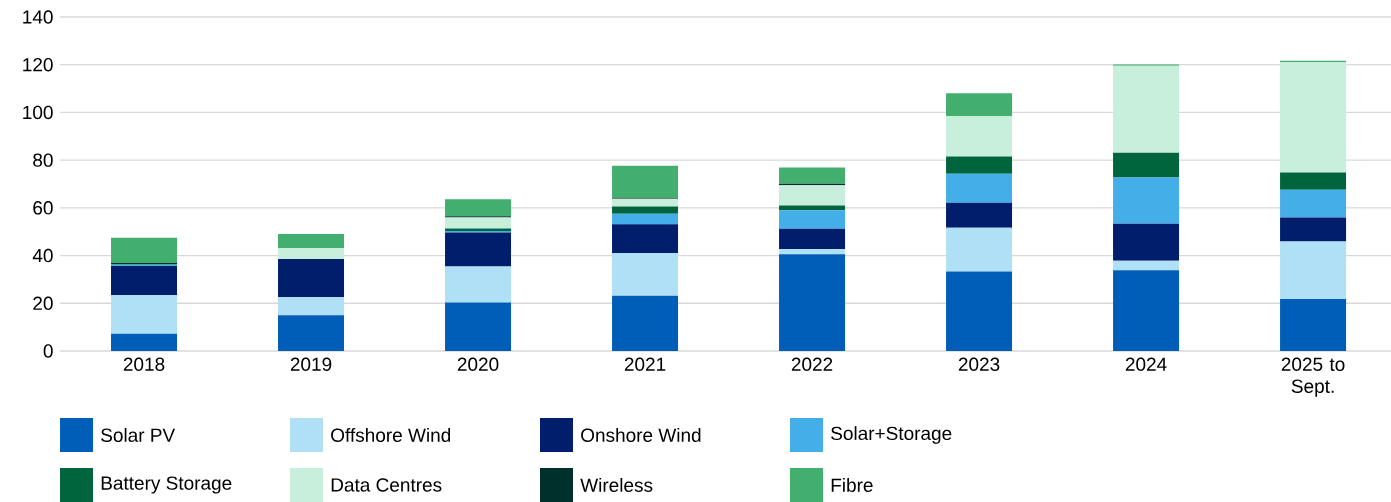 This screenshot has width=1391, height=502. I want to click on y-tick-label: 40, so click(42, 255).